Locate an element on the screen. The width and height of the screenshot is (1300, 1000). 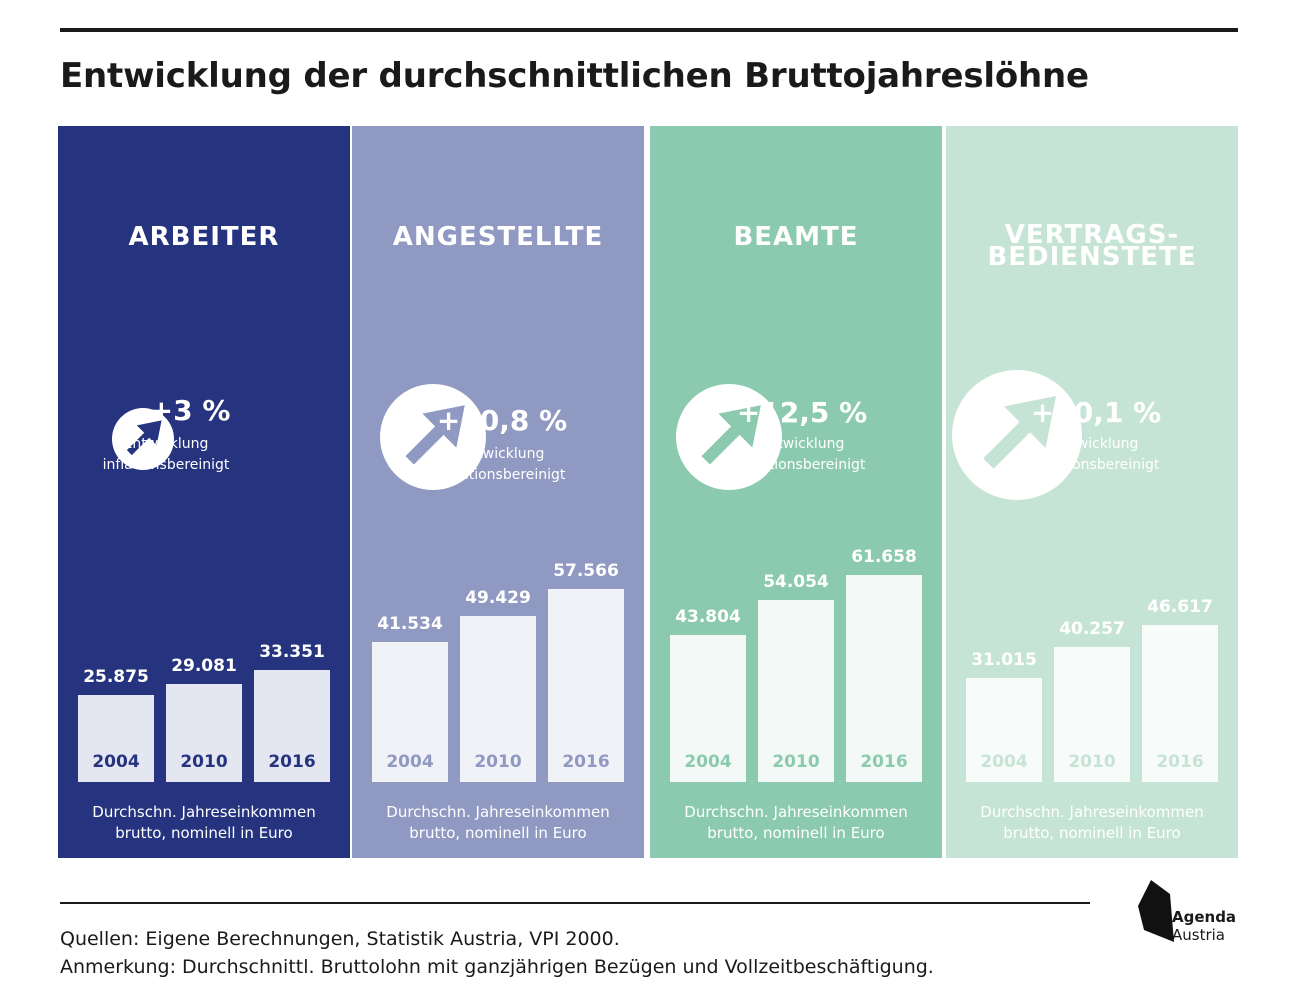
panel-title-line: BEAMTE is located at coordinates (796, 237).